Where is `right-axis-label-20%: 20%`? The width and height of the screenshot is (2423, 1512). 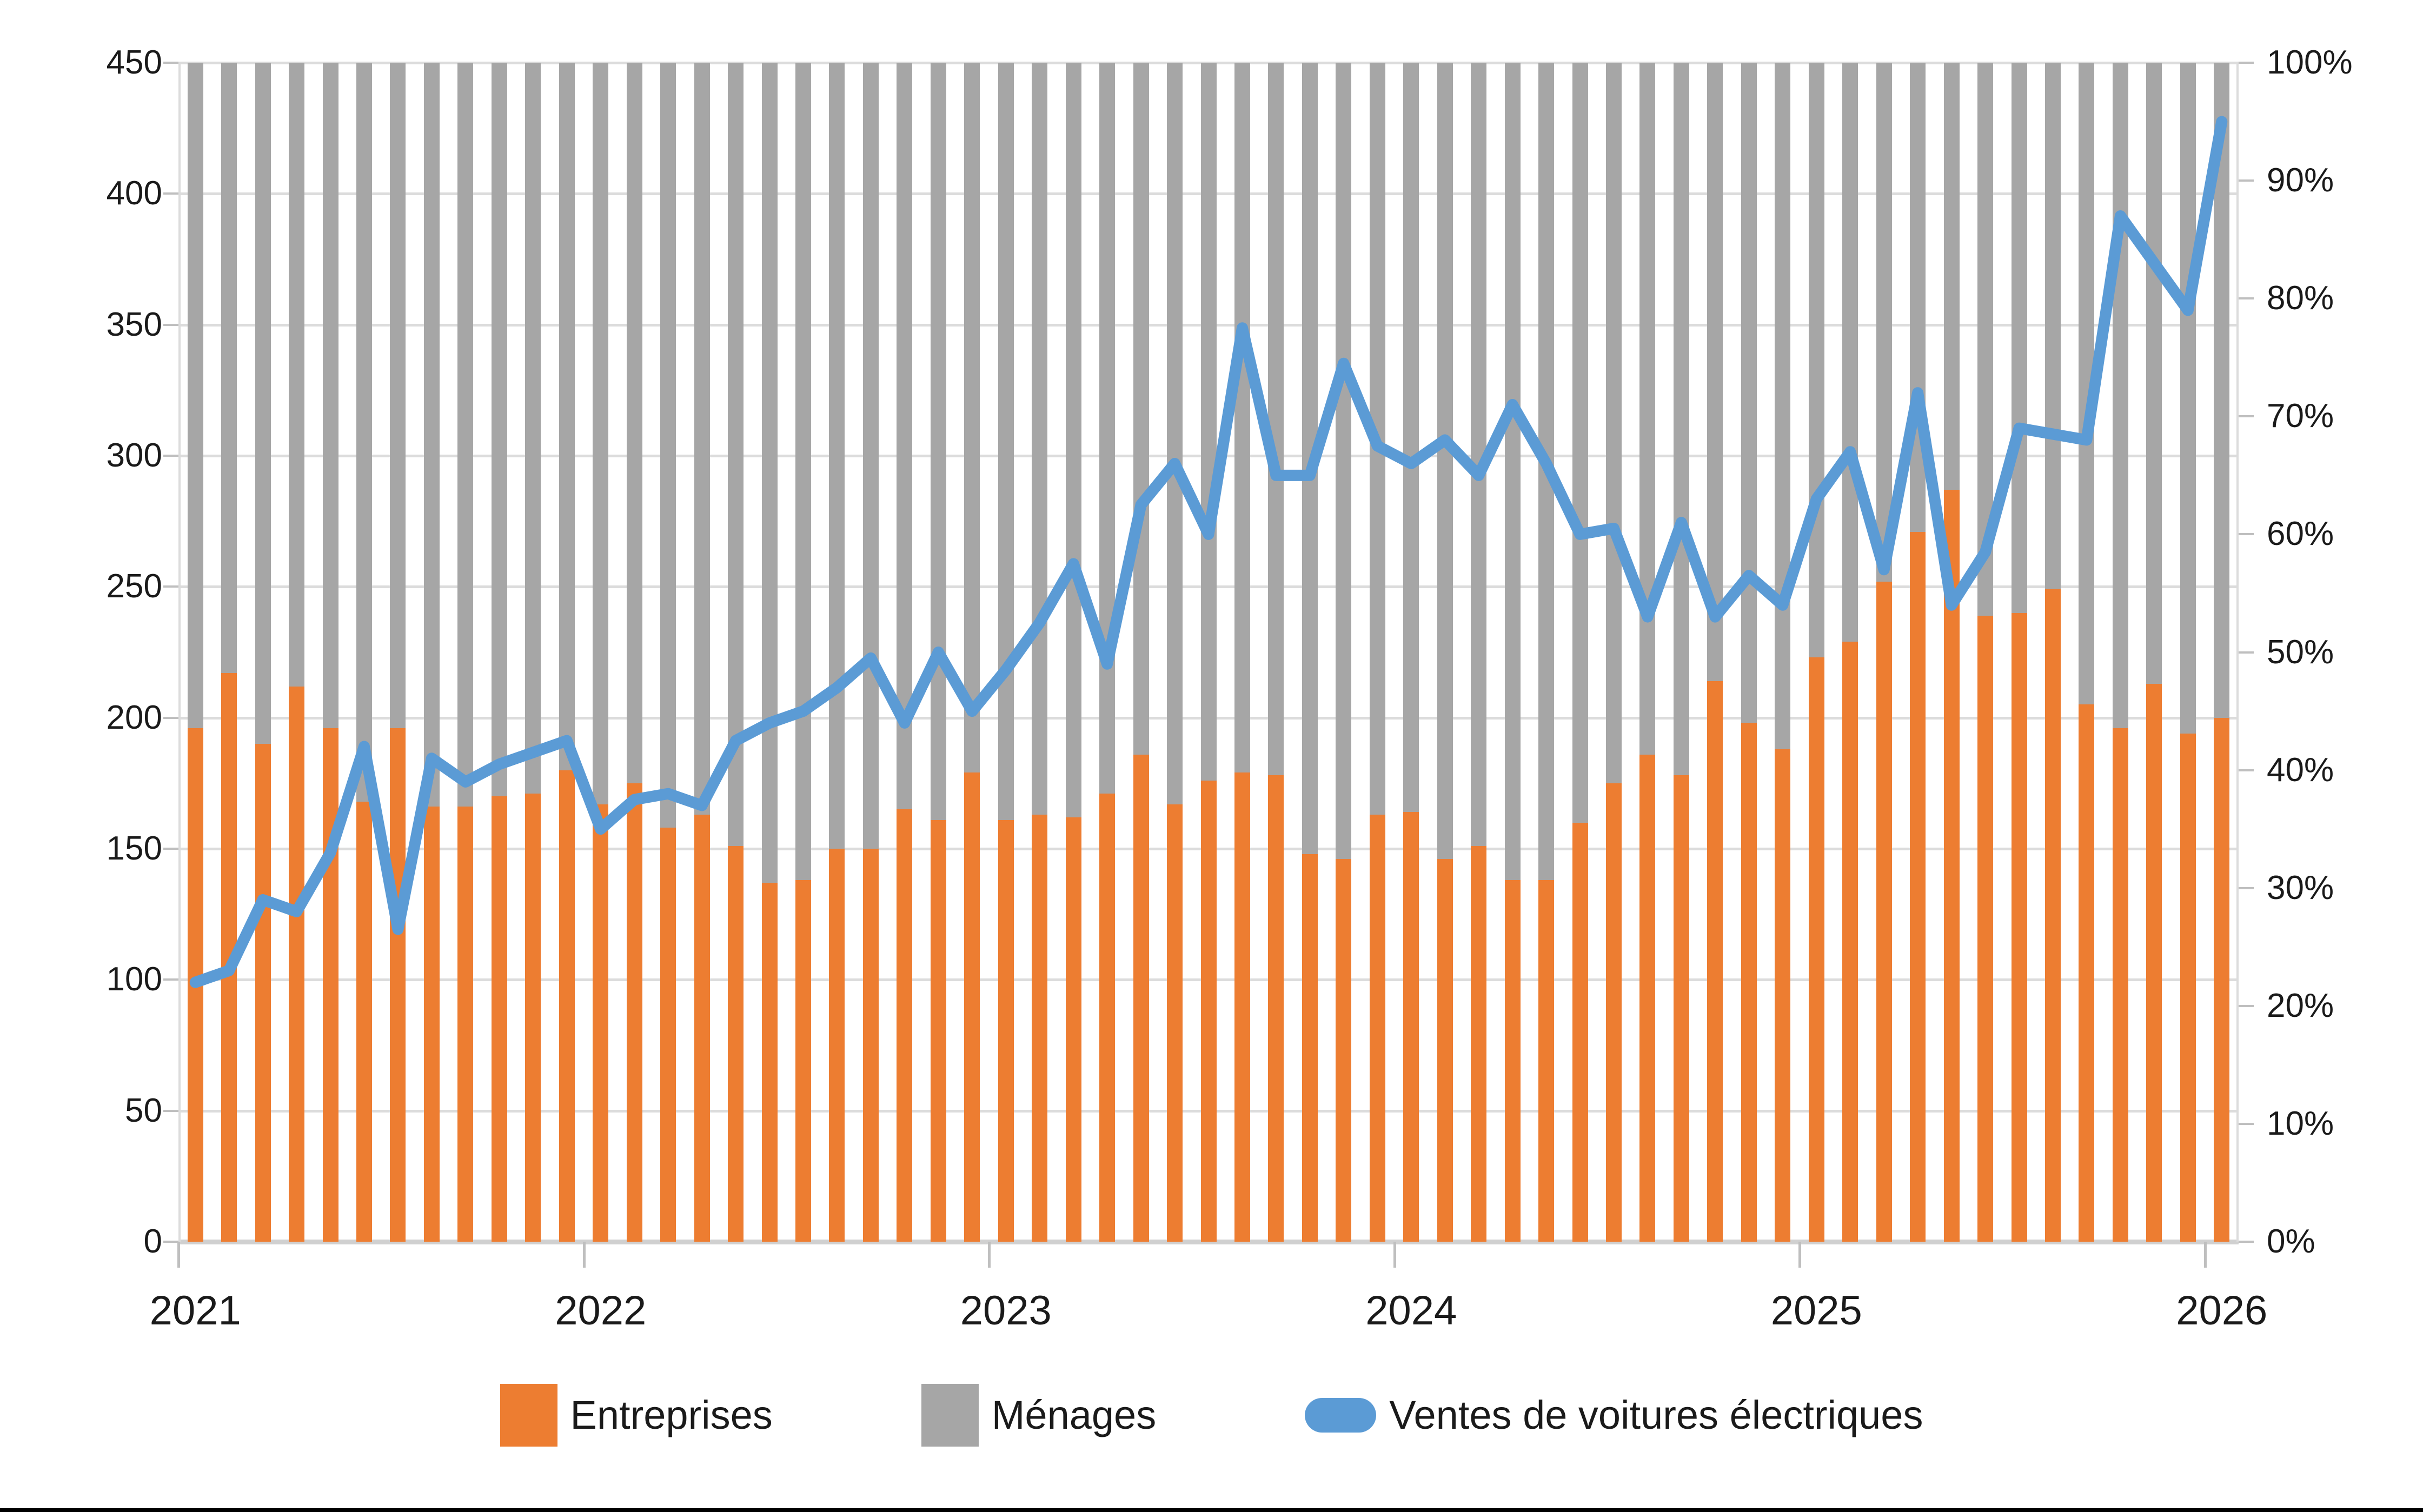
right-axis-label-20%: 20% is located at coordinates (2301, 1005).